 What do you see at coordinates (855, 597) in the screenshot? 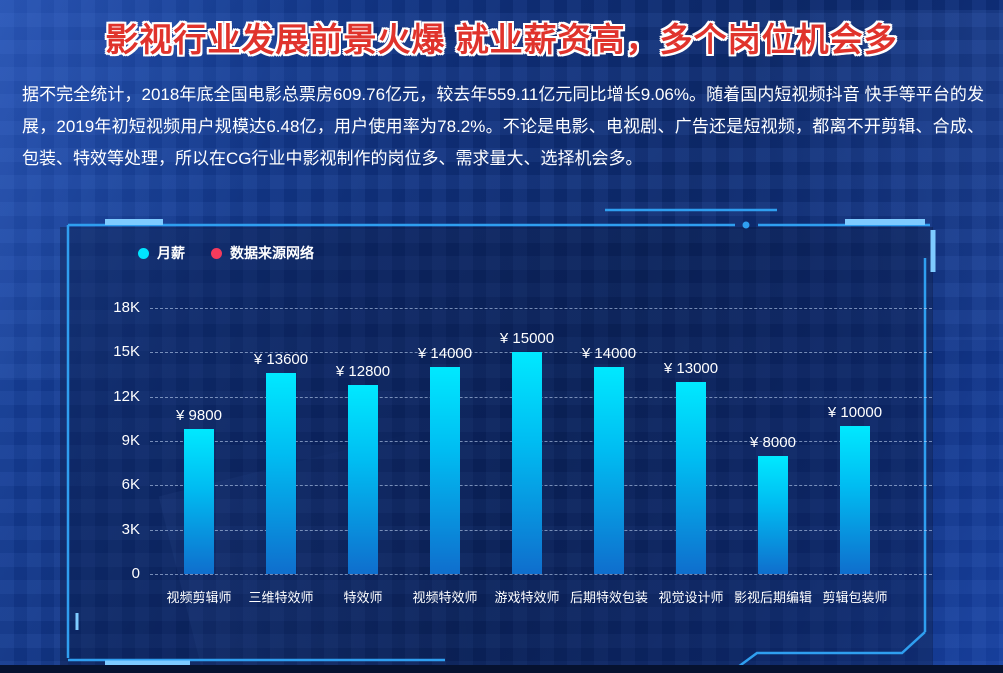
I see `x-axis-label: 剪辑包装师` at bounding box center [855, 597].